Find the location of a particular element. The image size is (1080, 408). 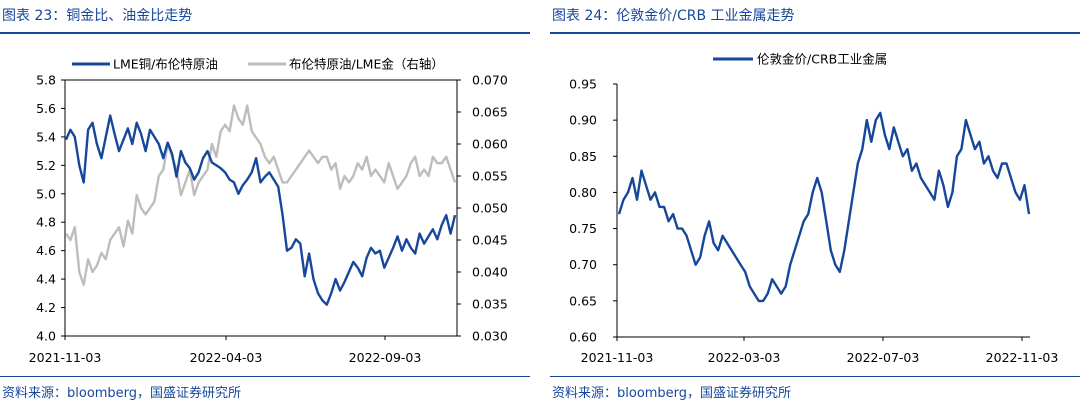

y-axis-tick-label: 0.95 is located at coordinates (583, 84).